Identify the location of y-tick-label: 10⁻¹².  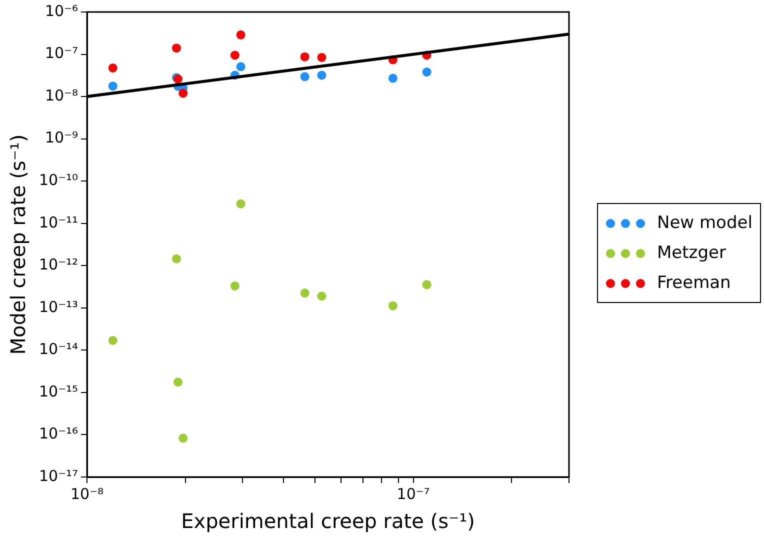
(58, 265).